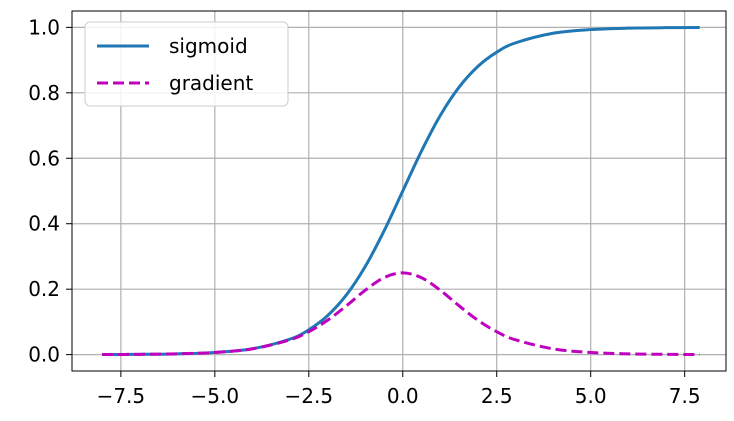 This screenshot has width=734, height=421. What do you see at coordinates (44, 158) in the screenshot?
I see `y-tick-label: 0.6` at bounding box center [44, 158].